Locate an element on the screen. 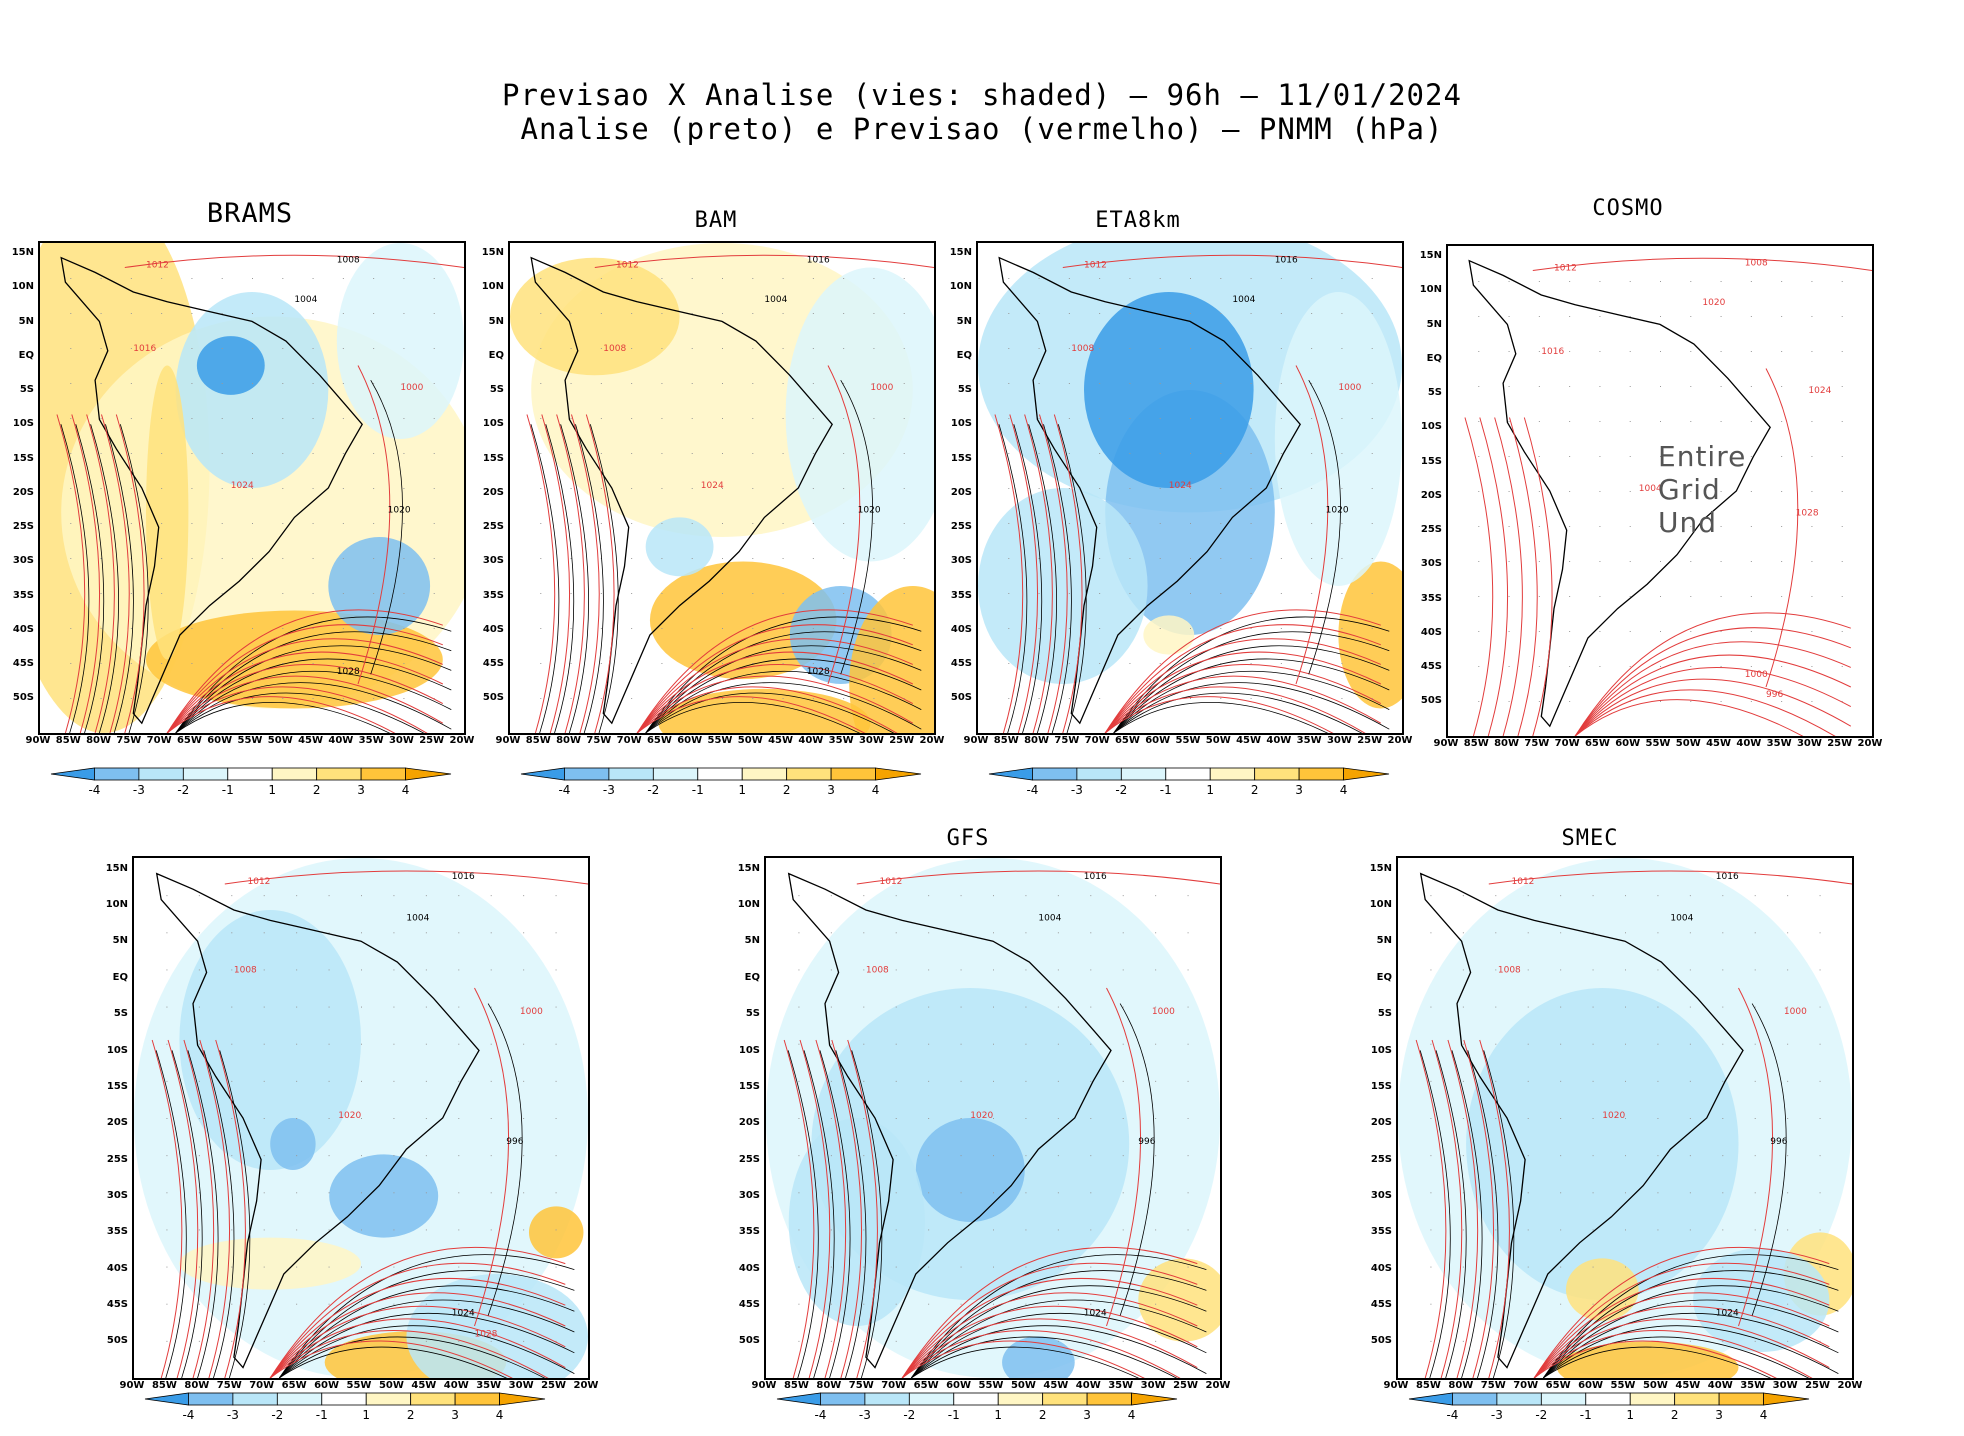  lat-label: 30S is located at coordinates (117, 1195).